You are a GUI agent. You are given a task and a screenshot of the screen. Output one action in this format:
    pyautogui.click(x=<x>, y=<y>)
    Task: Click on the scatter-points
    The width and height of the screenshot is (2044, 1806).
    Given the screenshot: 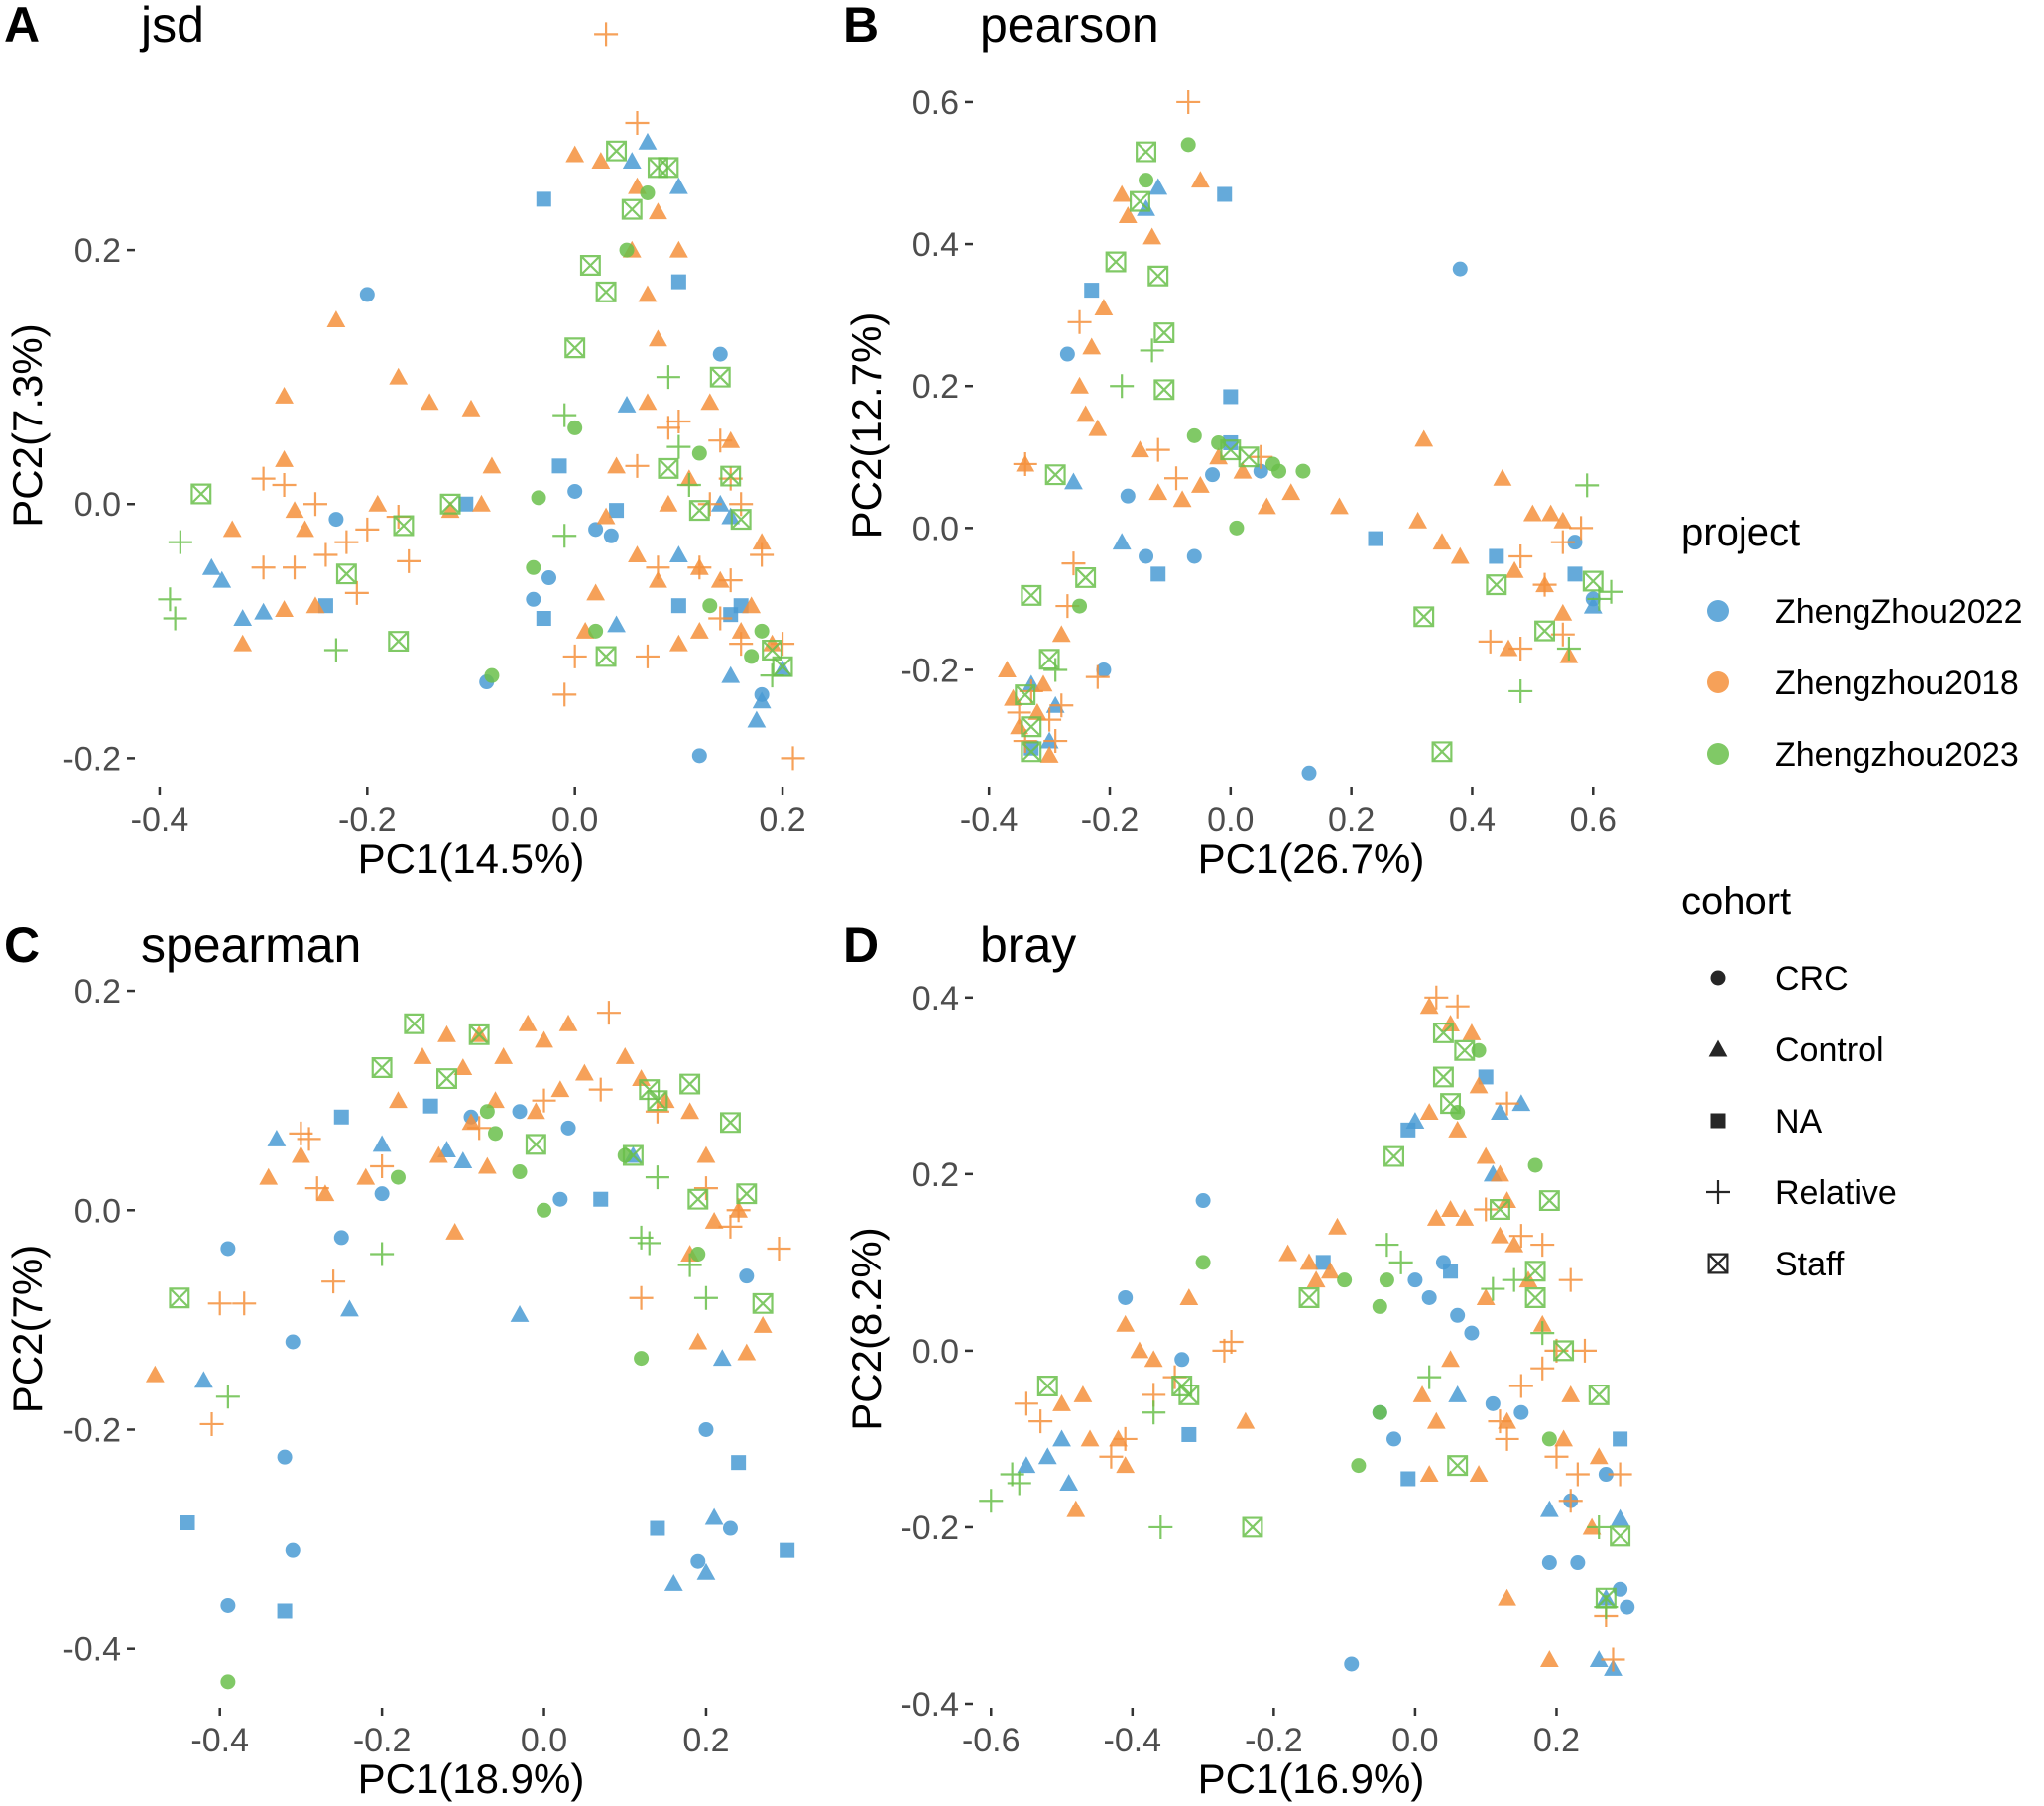 What is the action you would take?
    pyautogui.click(x=470, y=1346)
    